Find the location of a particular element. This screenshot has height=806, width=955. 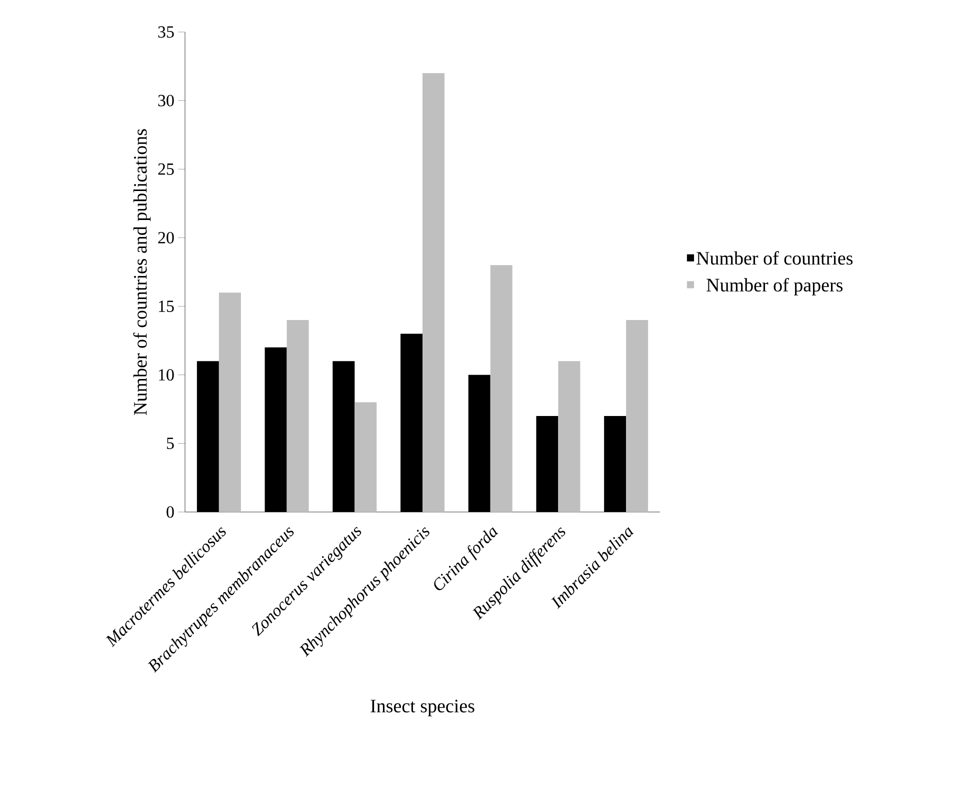

legend-label: Number of papers is located at coordinates (774, 287).